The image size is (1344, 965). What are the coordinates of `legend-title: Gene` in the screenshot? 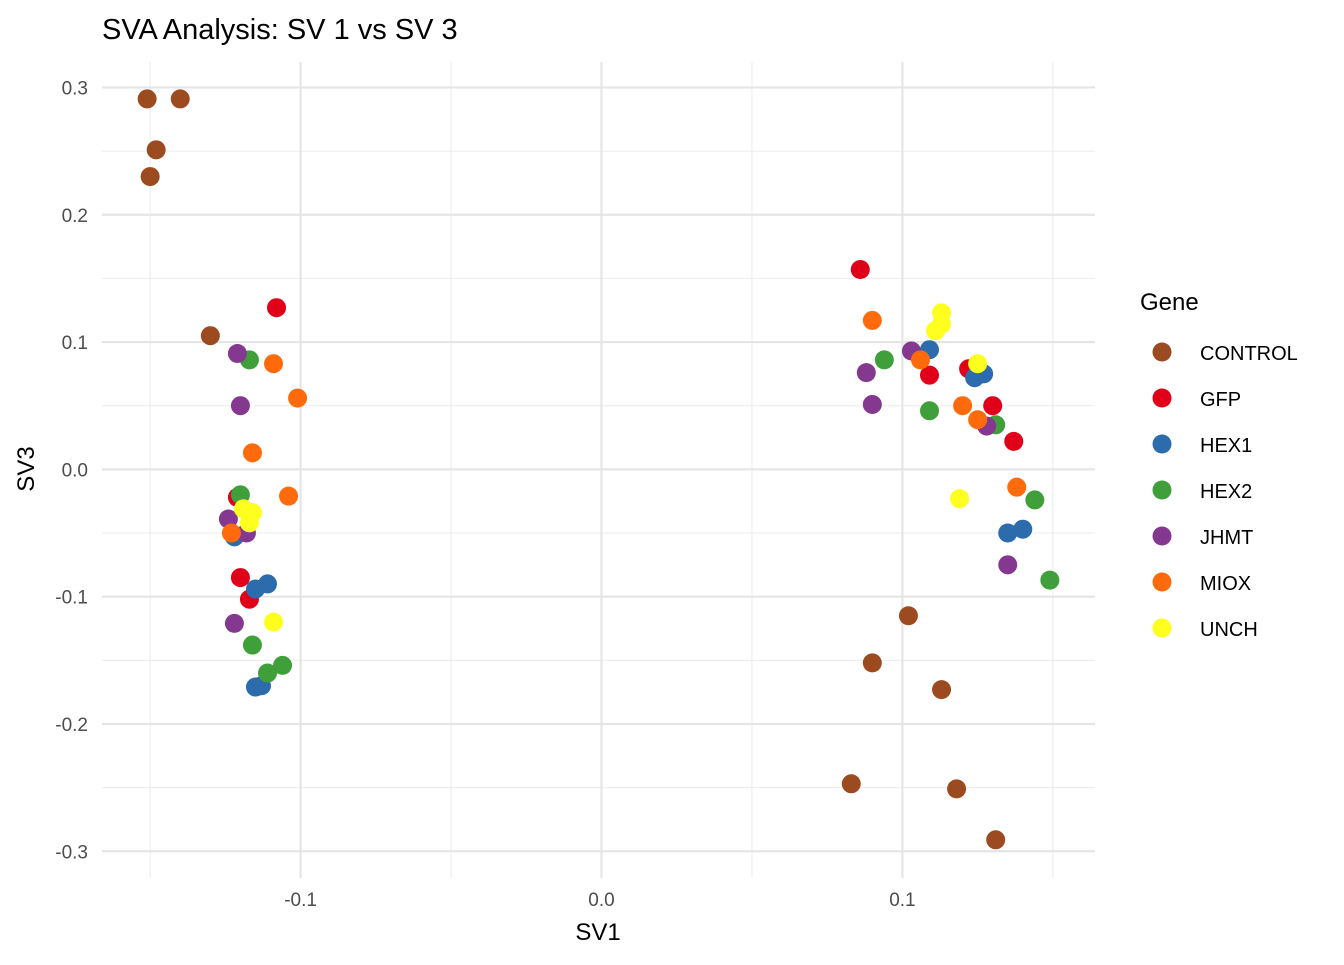 It's located at (1169, 302).